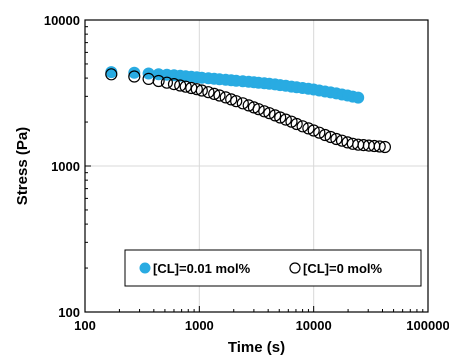 This screenshot has height=359, width=449. Describe the element at coordinates (314, 325) in the screenshot. I see `x-tick-label: 10000` at that location.